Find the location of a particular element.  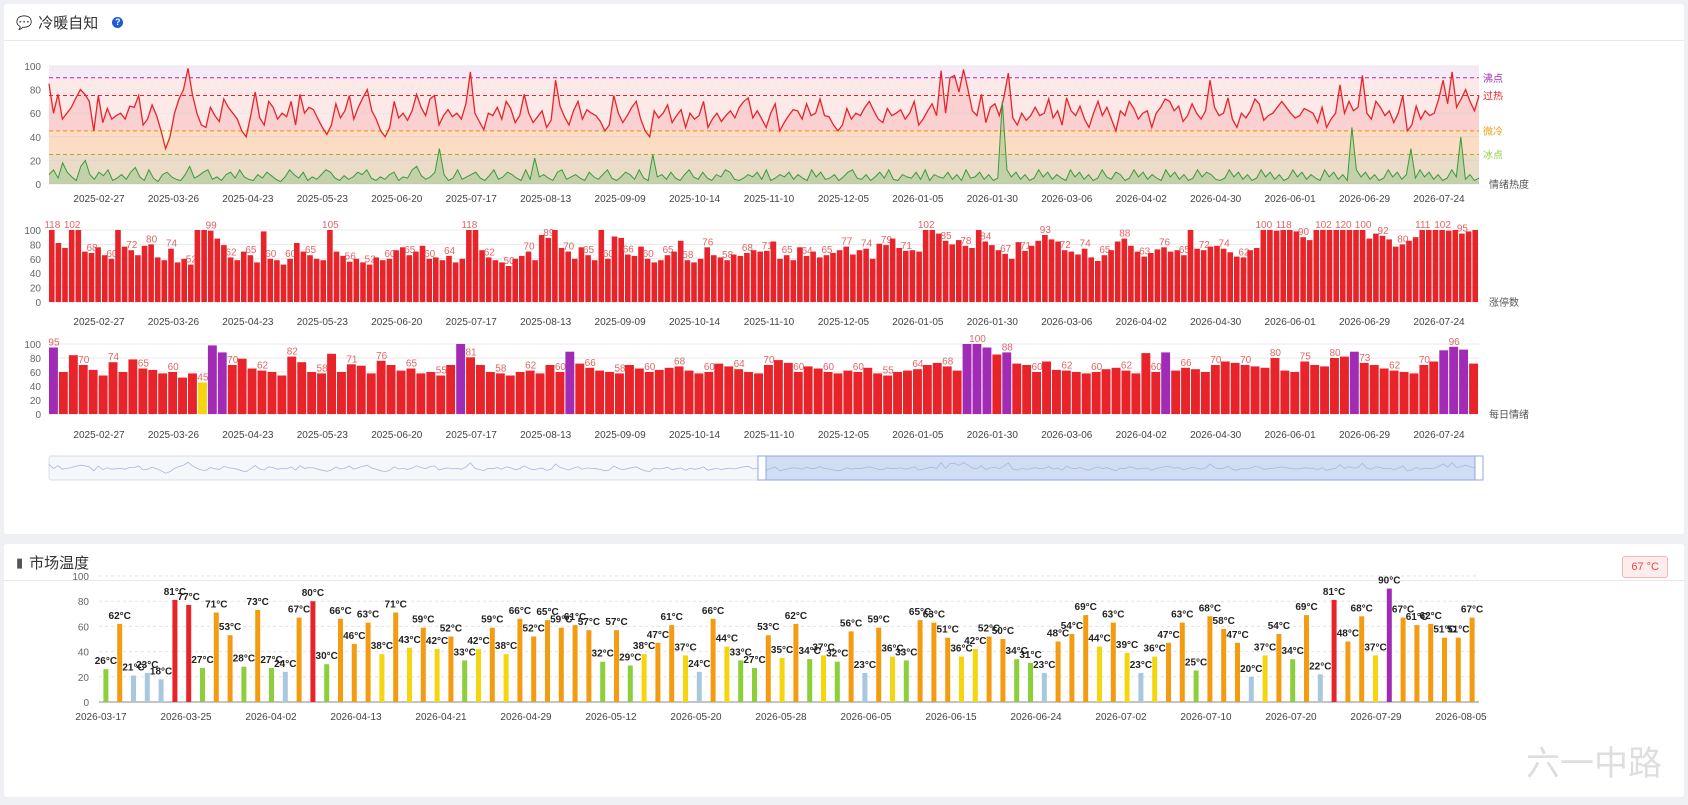

series-label-heat: 情绪热度 is located at coordinates (1509, 184).